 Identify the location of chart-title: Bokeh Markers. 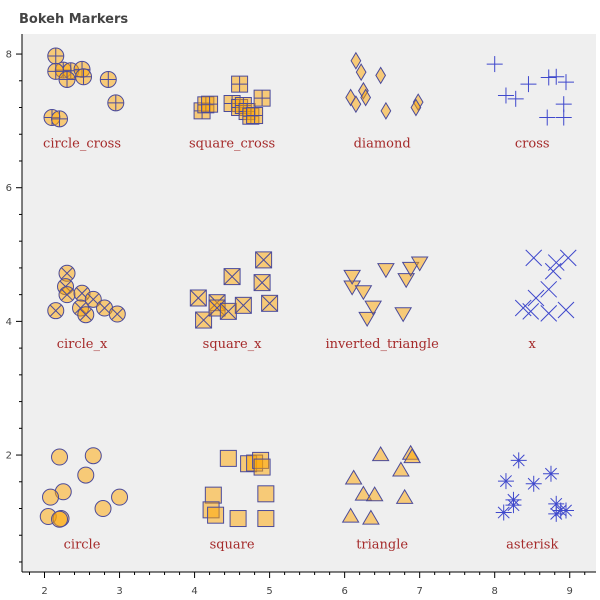
(73, 19).